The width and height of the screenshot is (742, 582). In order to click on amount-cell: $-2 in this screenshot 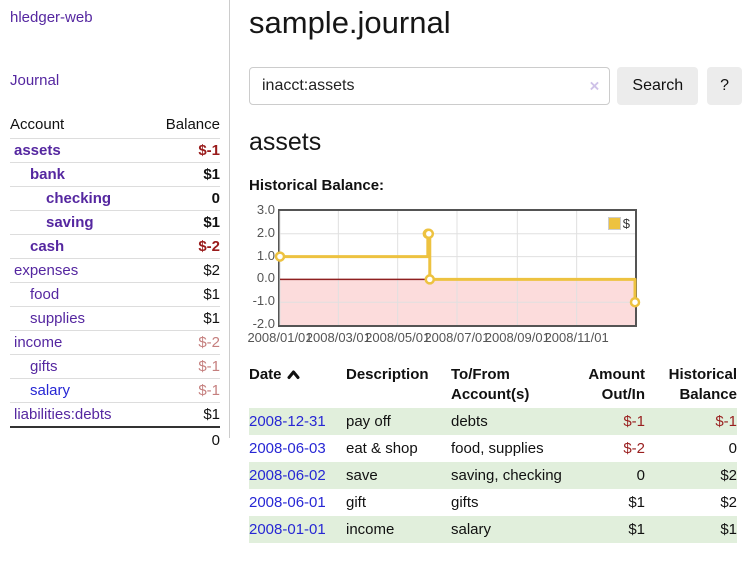, I will do `click(634, 448)`.